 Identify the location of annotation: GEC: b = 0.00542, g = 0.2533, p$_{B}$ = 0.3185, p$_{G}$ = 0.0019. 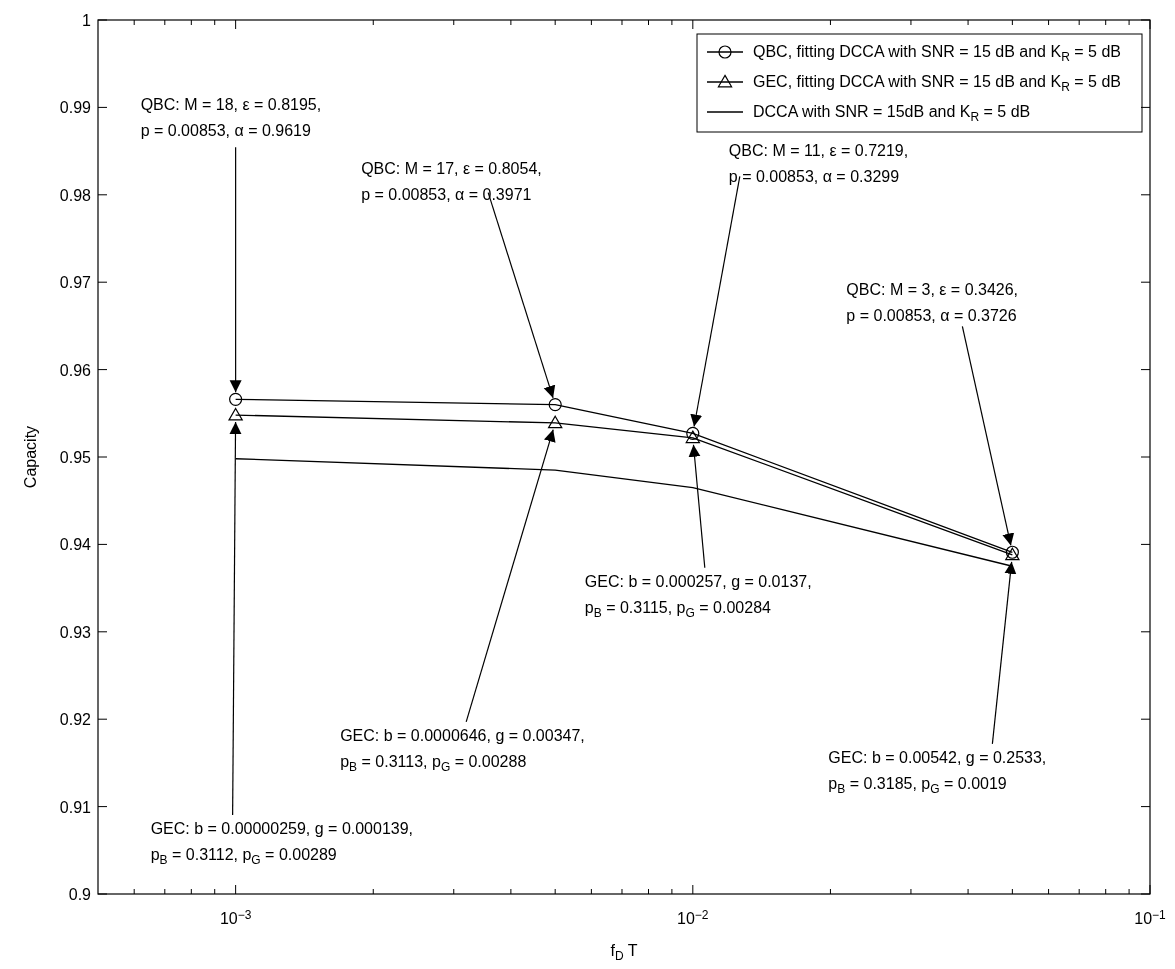
(937, 772).